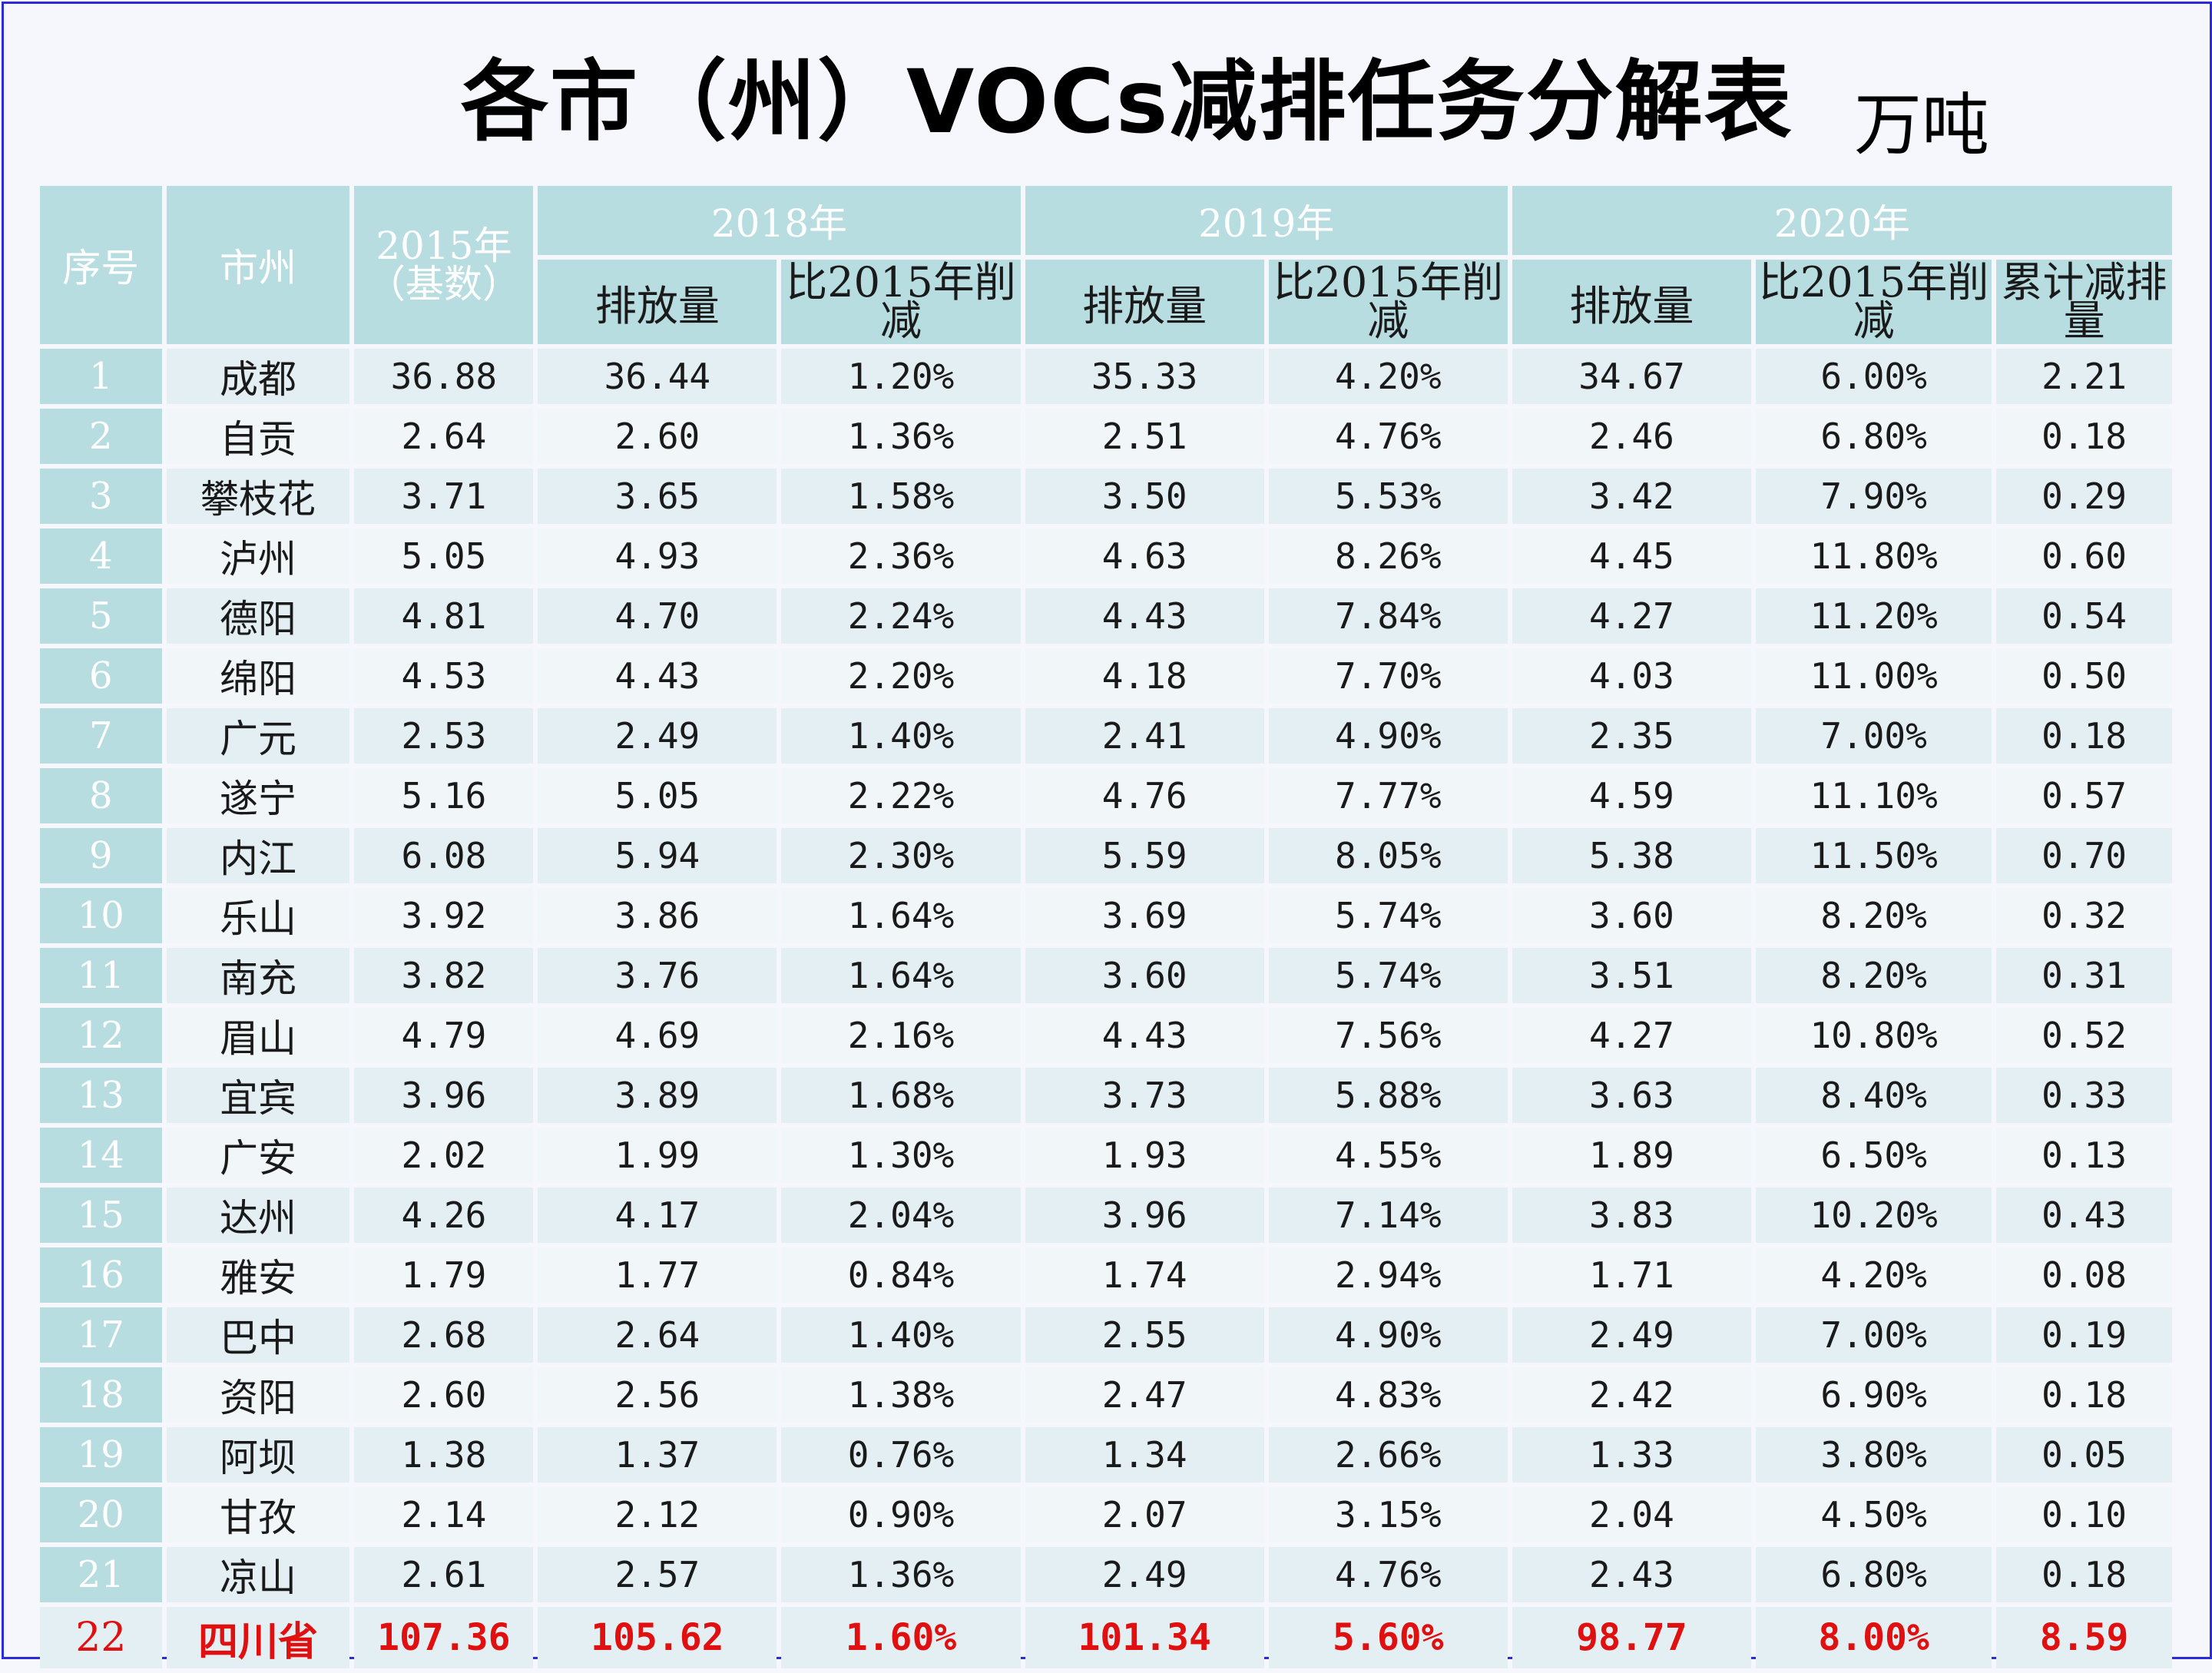 The image size is (2212, 1673). Describe the element at coordinates (1127, 102) in the screenshot. I see `page-title: 各市（州）VOCs减排任务分解表` at that location.